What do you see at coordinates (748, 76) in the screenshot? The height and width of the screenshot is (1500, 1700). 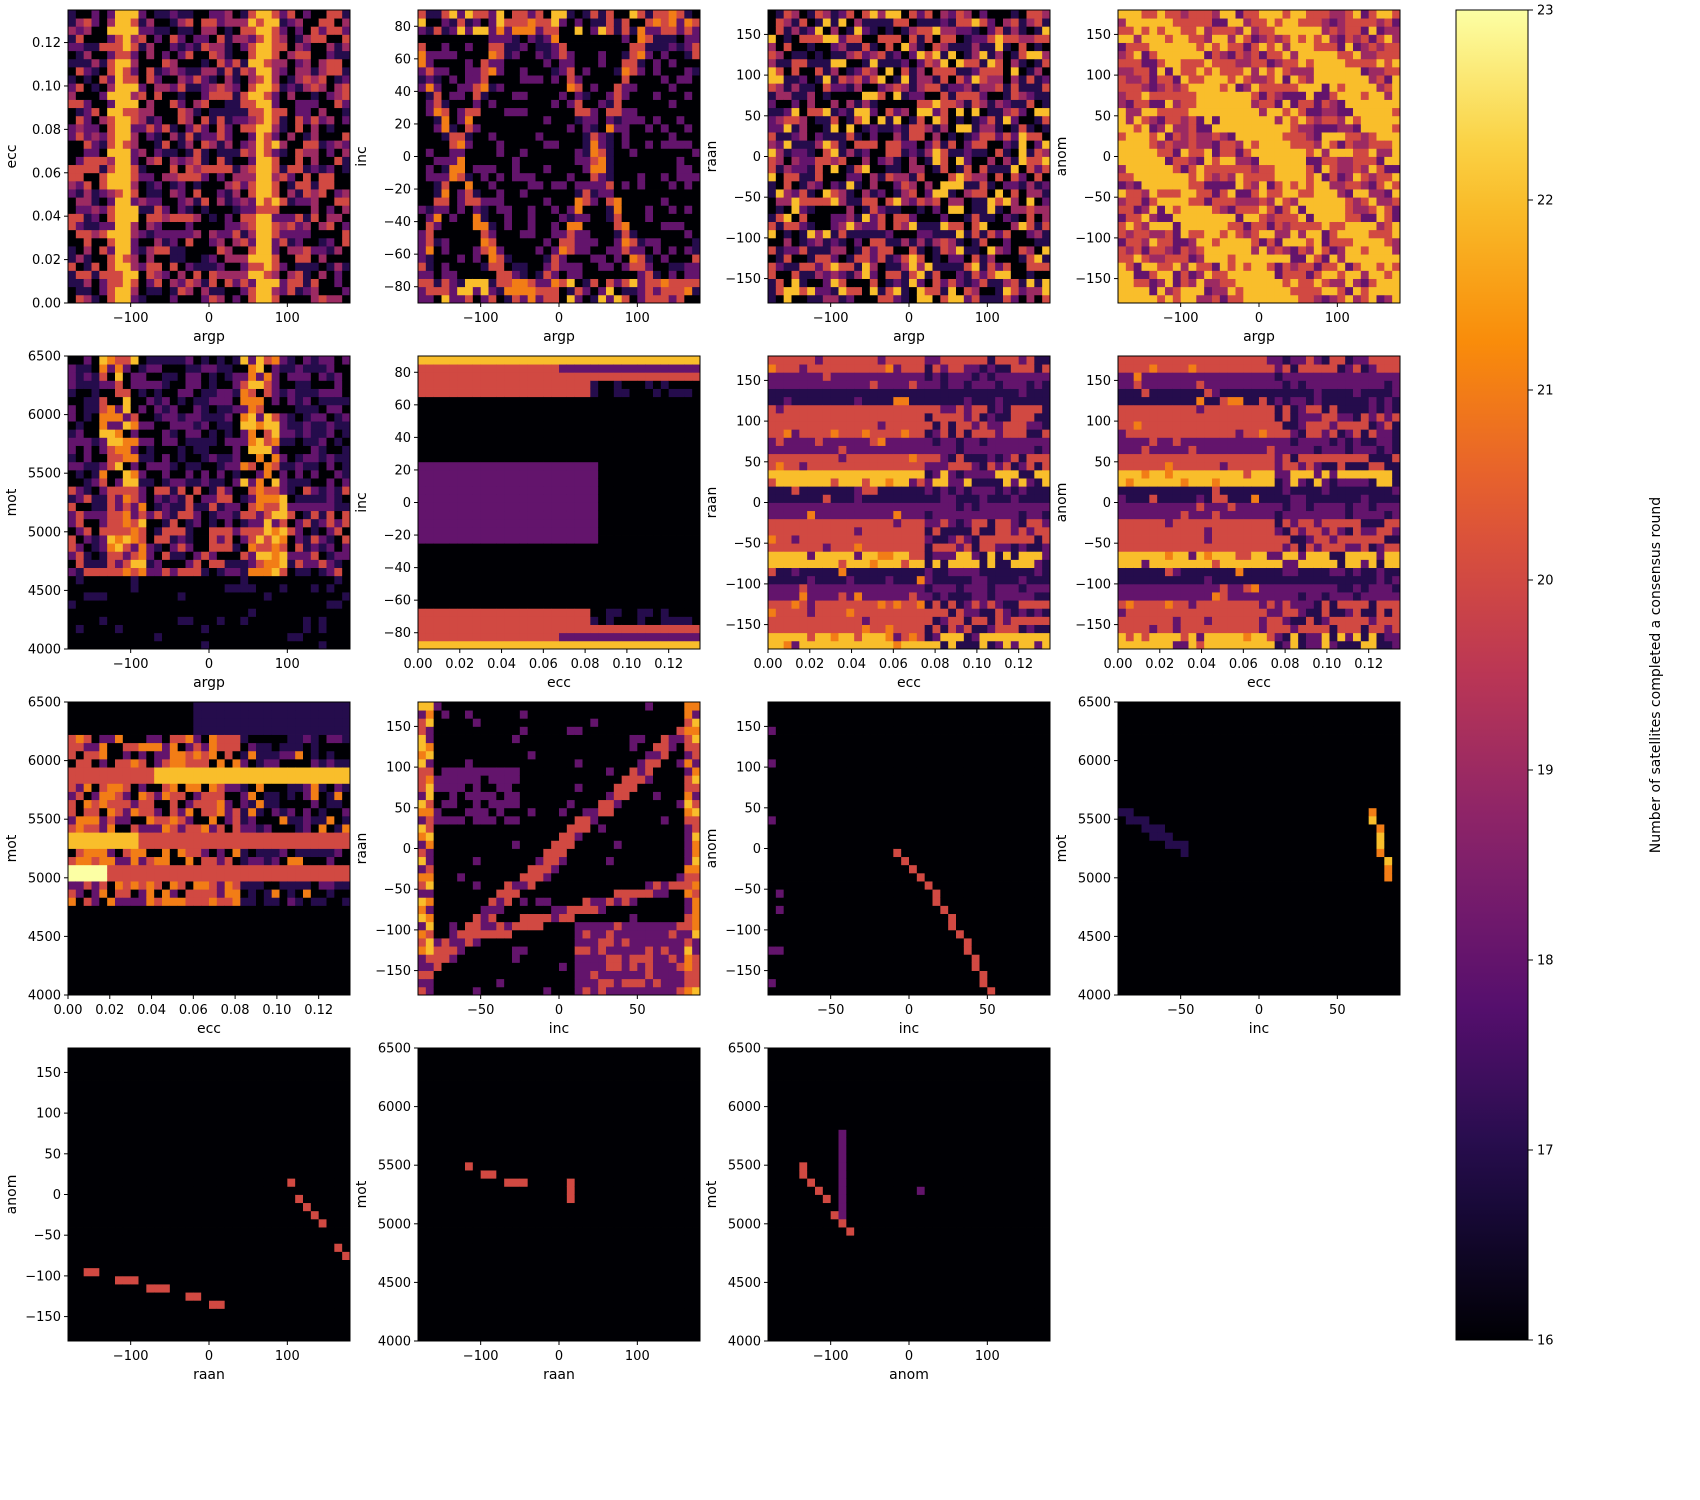 I see `y-tick-label: 100` at bounding box center [748, 76].